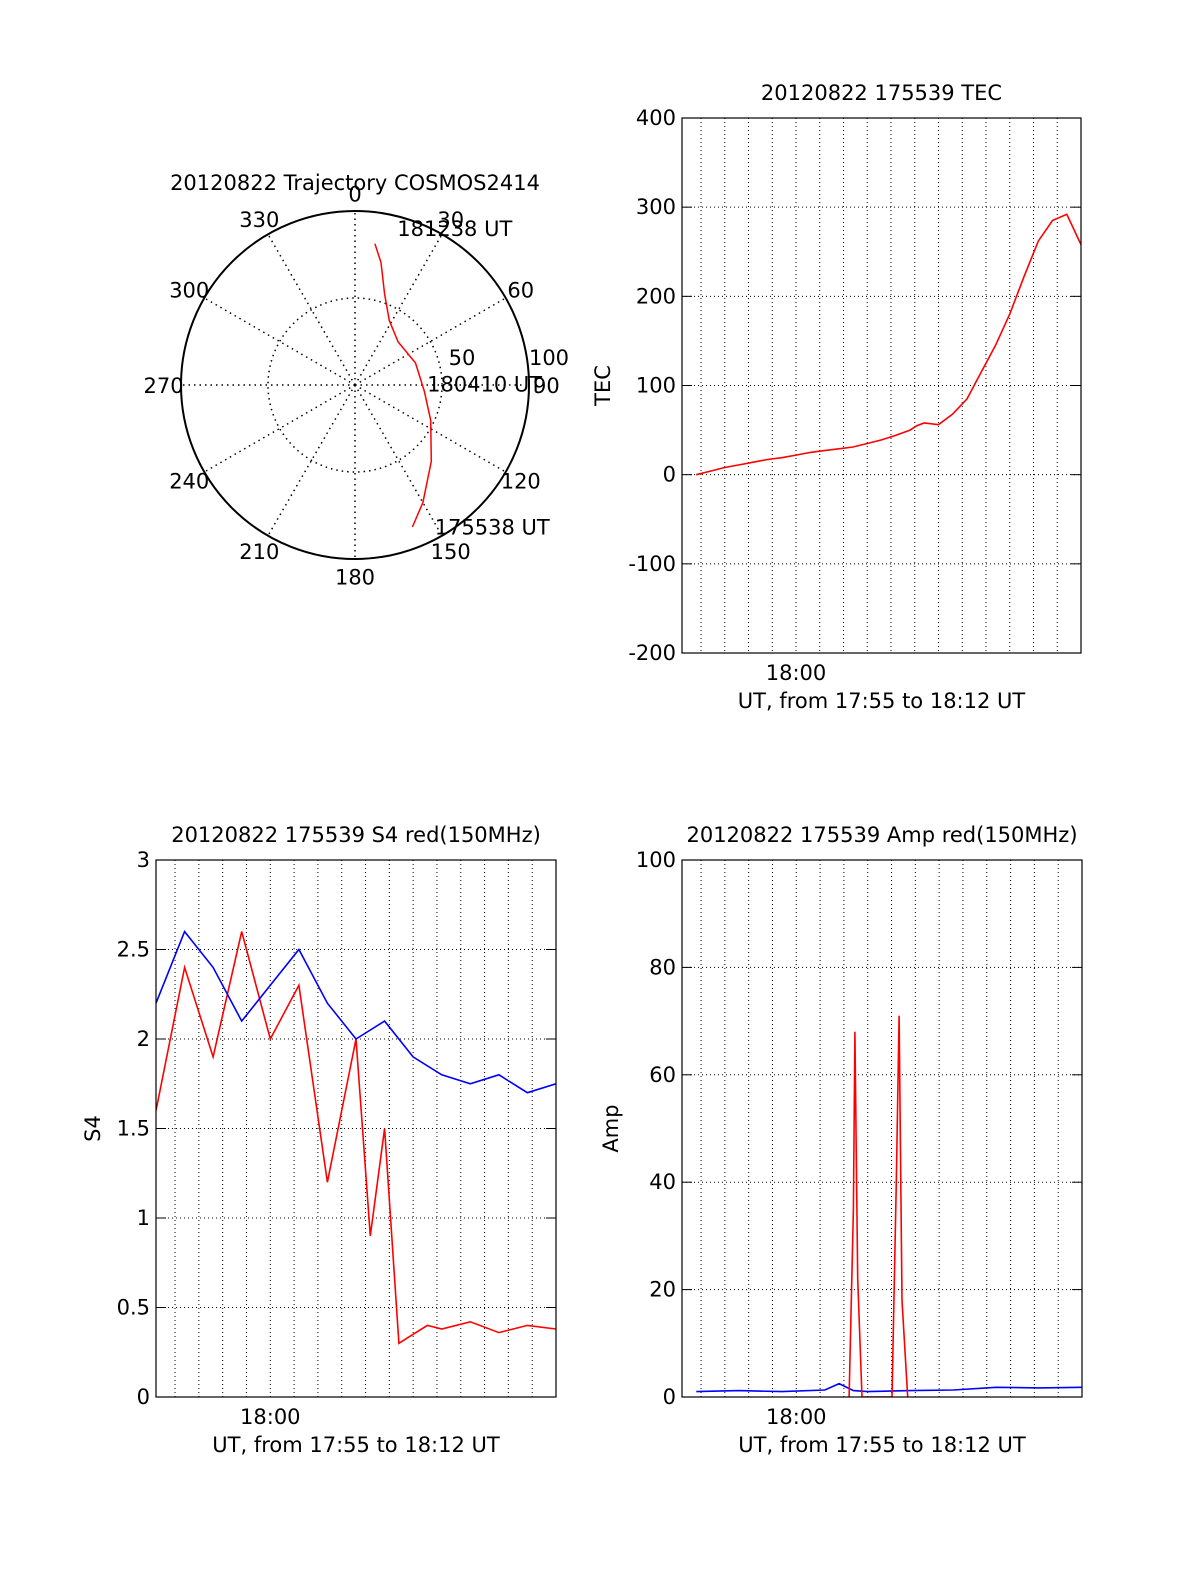 This screenshot has height=1575, width=1200. What do you see at coordinates (546, 386) in the screenshot?
I see `angle-tick-label: 90` at bounding box center [546, 386].